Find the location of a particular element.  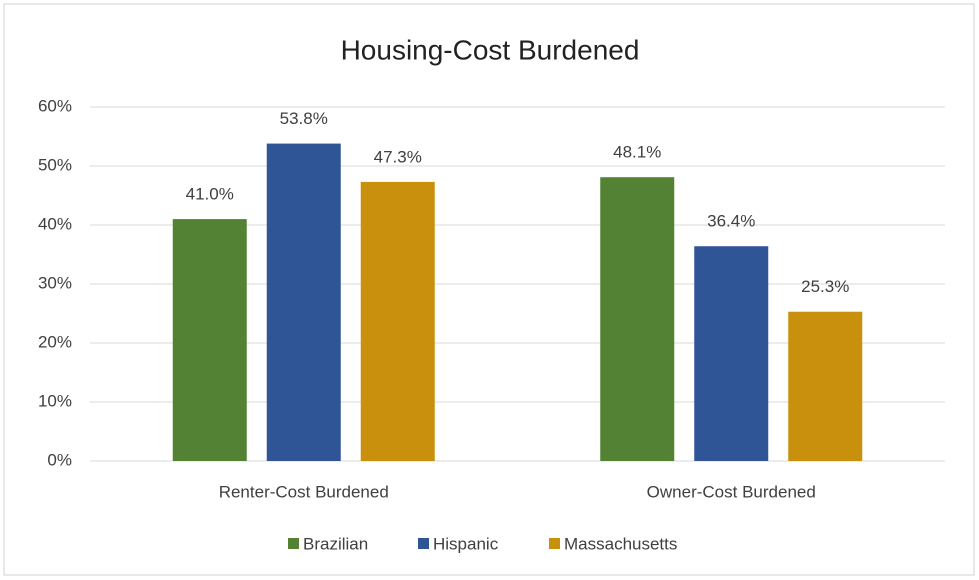

y-tick-label: 50% is located at coordinates (55, 164).